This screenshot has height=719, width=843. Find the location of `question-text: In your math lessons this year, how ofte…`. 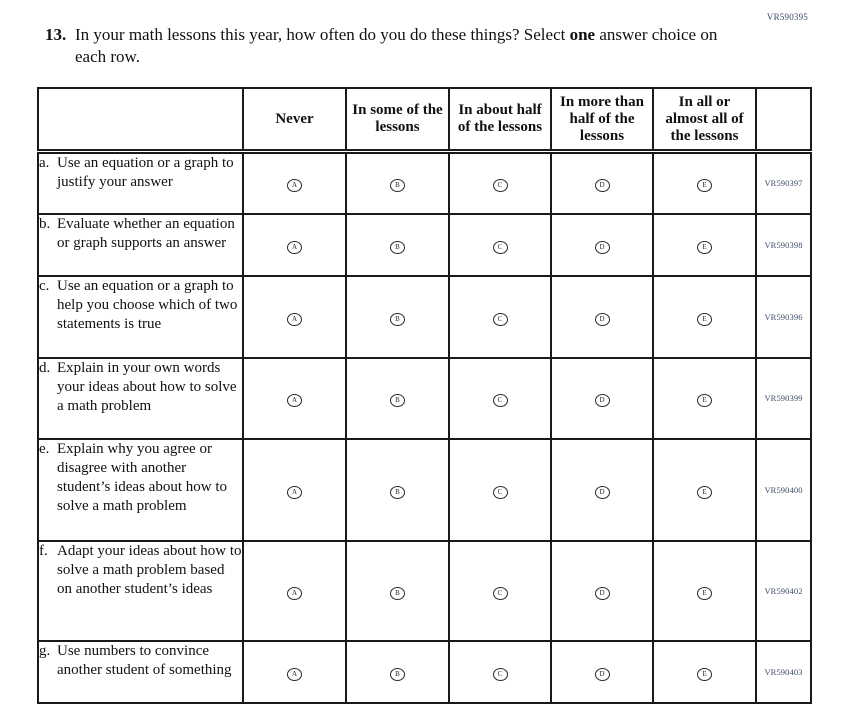

question-text: In your math lessons this year, how ofte… is located at coordinates (400, 46).